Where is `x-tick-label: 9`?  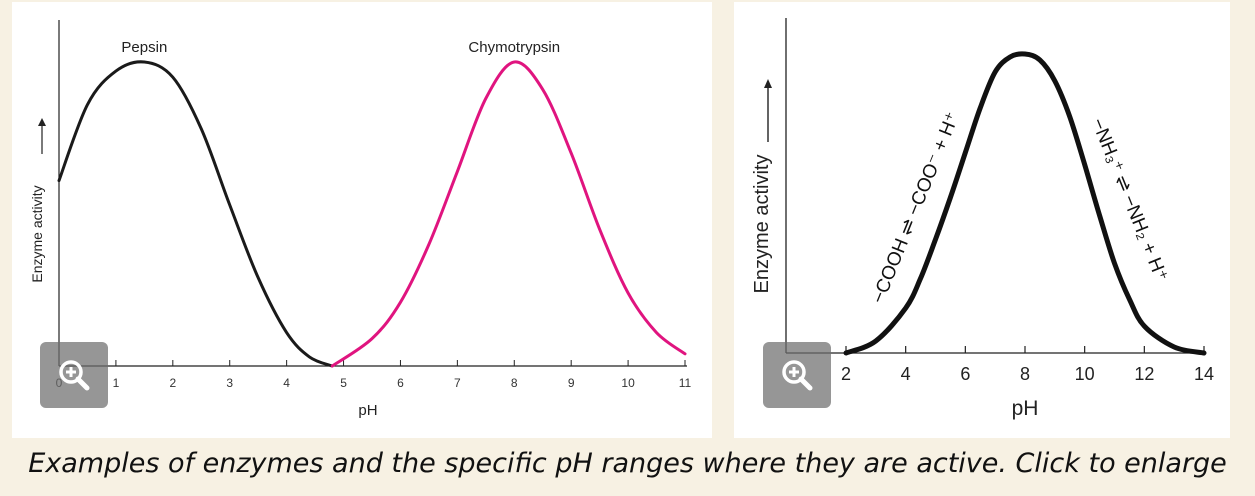
x-tick-label: 9 is located at coordinates (571, 383).